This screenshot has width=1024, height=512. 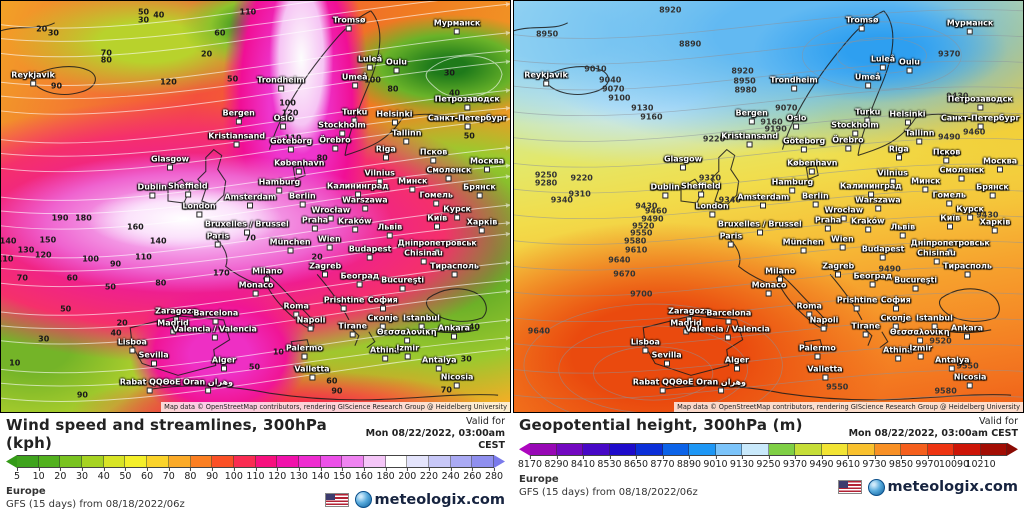 I want to click on colorbar-tick-label: 50, so click(x=125, y=475).